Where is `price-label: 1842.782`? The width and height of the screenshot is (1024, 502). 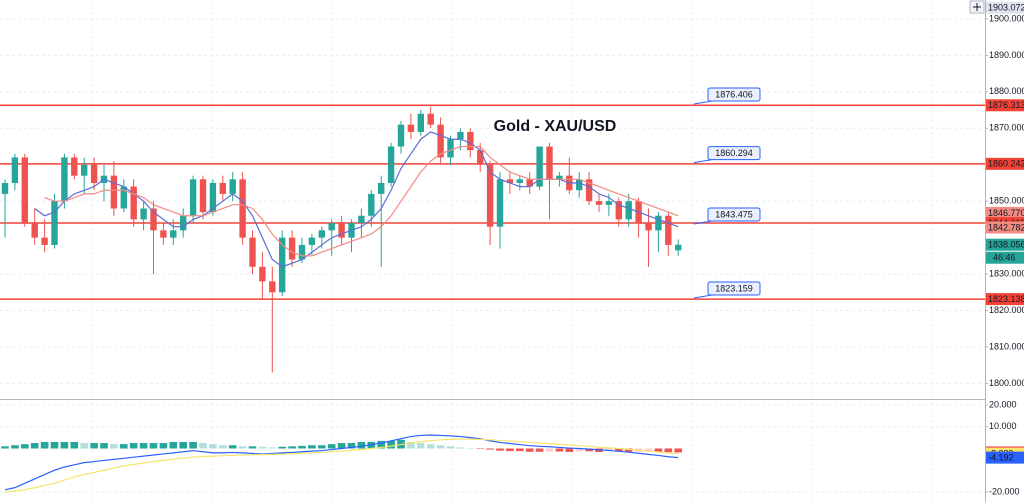 price-label: 1842.782 is located at coordinates (1006, 227).